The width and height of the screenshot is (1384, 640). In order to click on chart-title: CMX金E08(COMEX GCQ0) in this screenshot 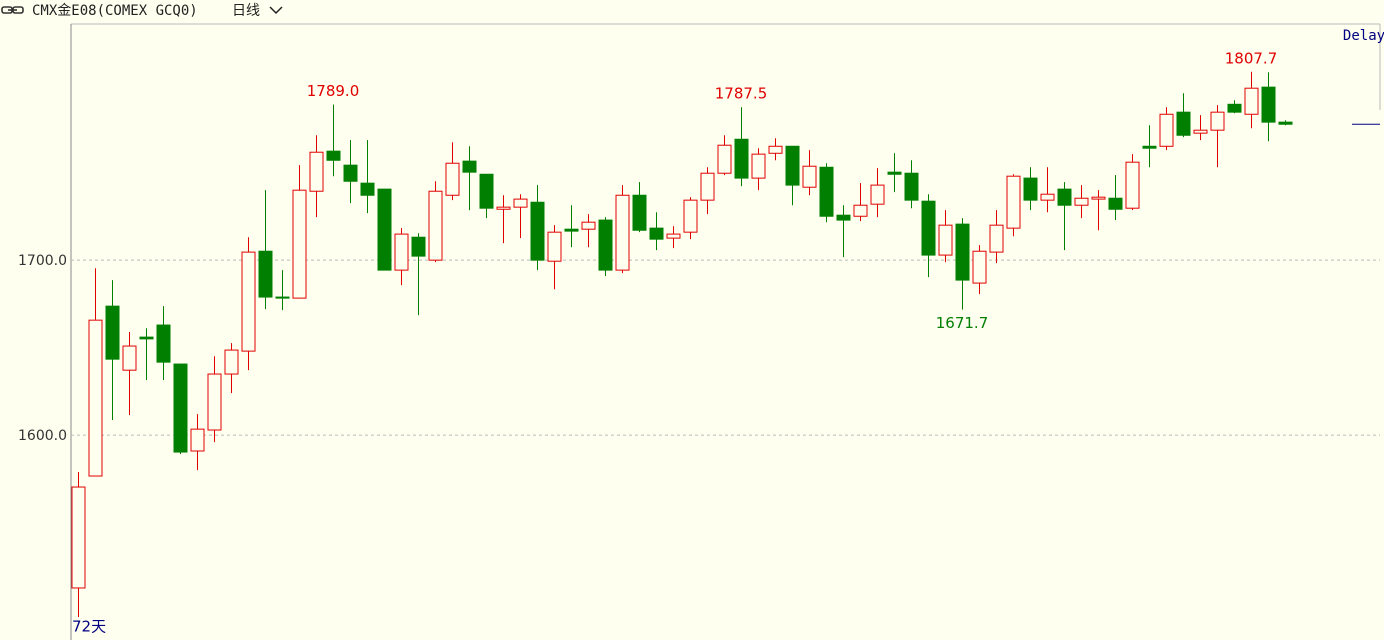, I will do `click(115, 11)`.